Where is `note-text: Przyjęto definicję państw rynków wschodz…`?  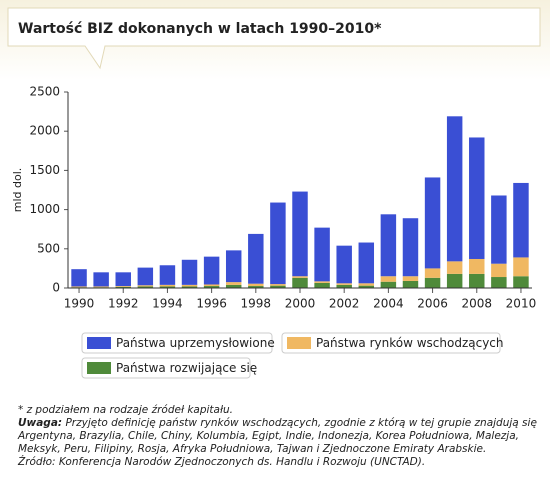
note-text: Przyjęto definicję państw rynków wschodz… is located at coordinates (277, 436).